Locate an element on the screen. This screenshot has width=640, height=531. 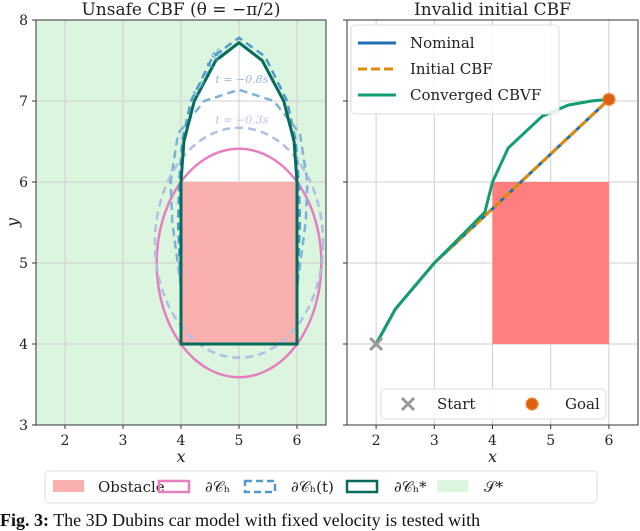
marker-legend: Start Goal is located at coordinates (493, 404).